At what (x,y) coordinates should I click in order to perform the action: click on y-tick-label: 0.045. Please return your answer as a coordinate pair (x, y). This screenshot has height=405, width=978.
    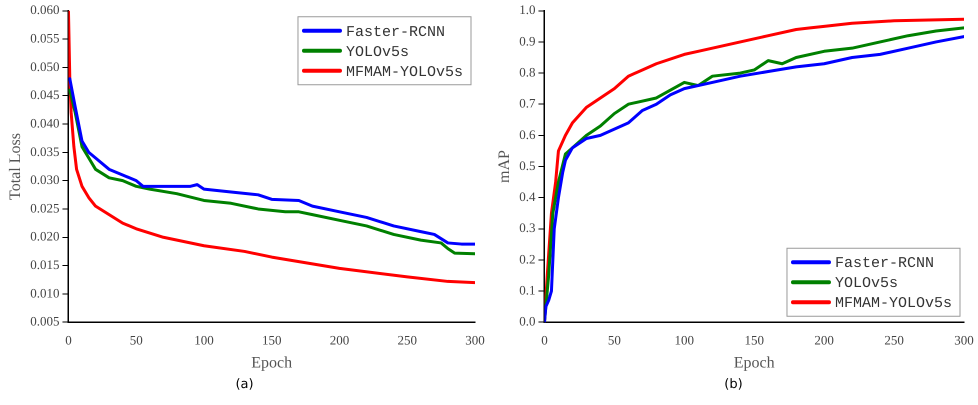
    Looking at the image, I should click on (45, 94).